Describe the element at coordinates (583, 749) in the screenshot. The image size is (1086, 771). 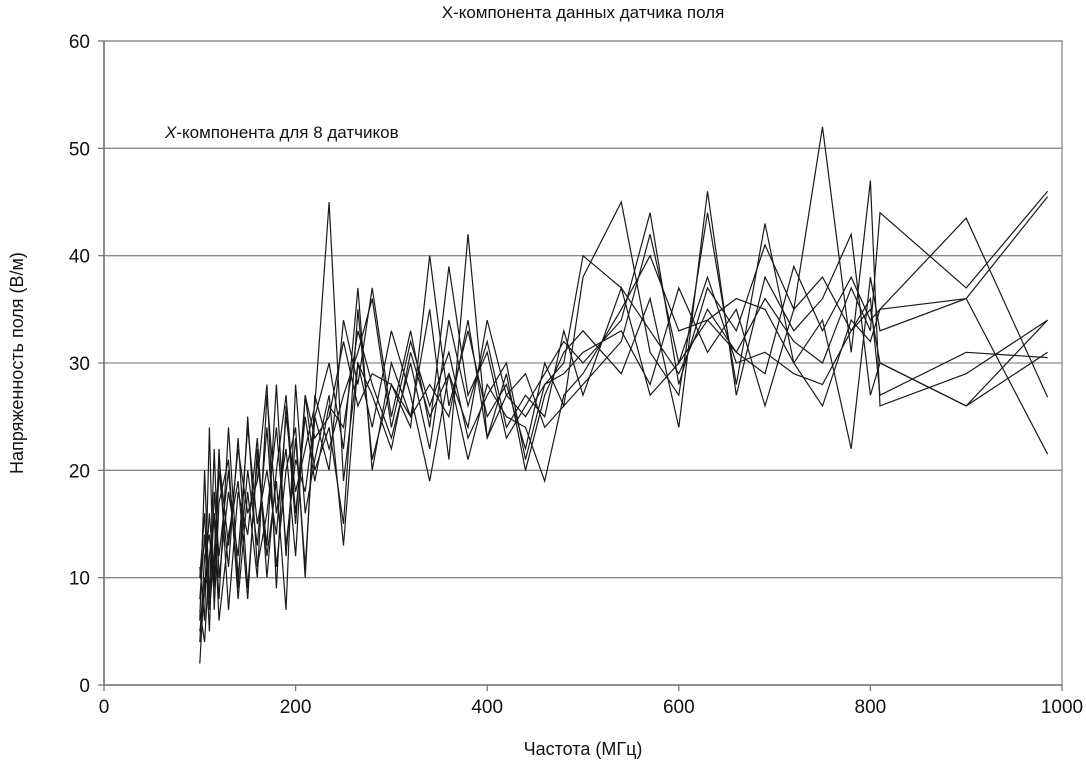
I see `x-axis-label: Частота (МГц)` at that location.